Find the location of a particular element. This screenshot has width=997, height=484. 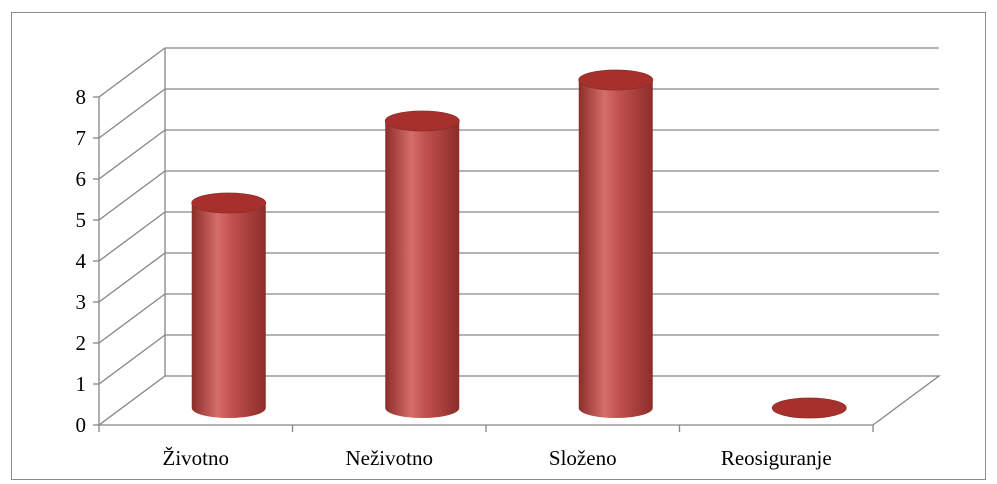

bar-Složeno is located at coordinates (616, 243).